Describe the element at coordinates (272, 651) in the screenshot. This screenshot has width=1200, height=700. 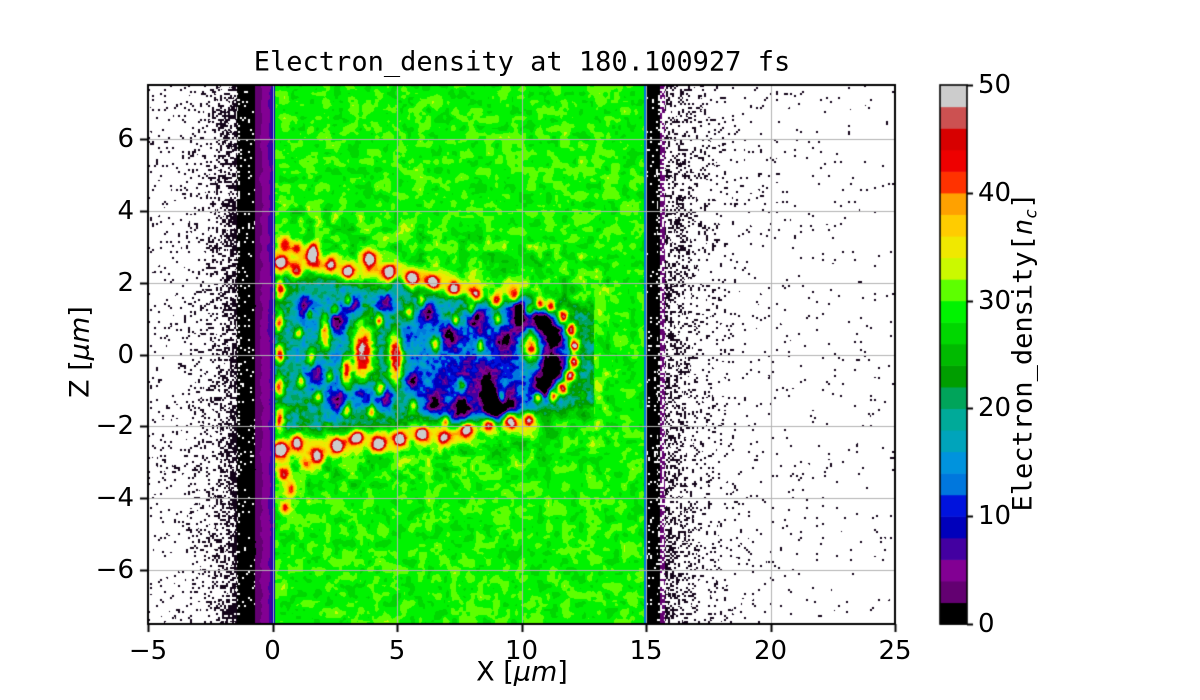
I see `x-tick-label: 0` at that location.